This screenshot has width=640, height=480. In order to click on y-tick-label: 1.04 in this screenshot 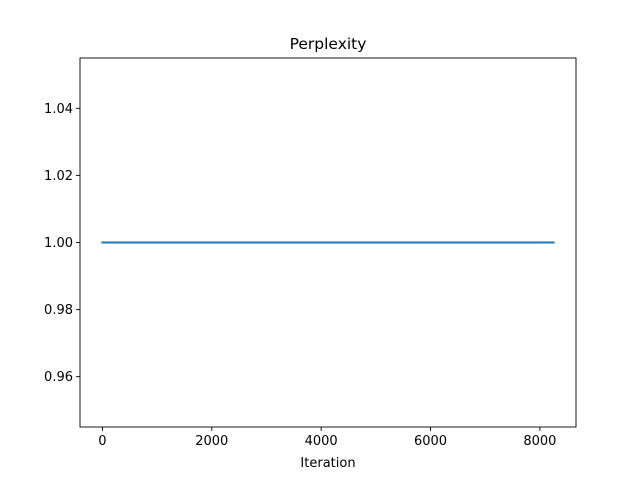, I will do `click(58, 109)`.